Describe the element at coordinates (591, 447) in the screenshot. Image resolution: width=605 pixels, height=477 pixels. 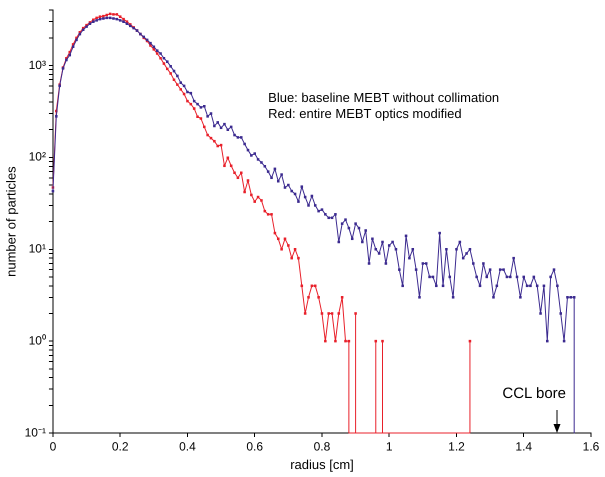
I see `x-tick-label: 1.6` at that location.